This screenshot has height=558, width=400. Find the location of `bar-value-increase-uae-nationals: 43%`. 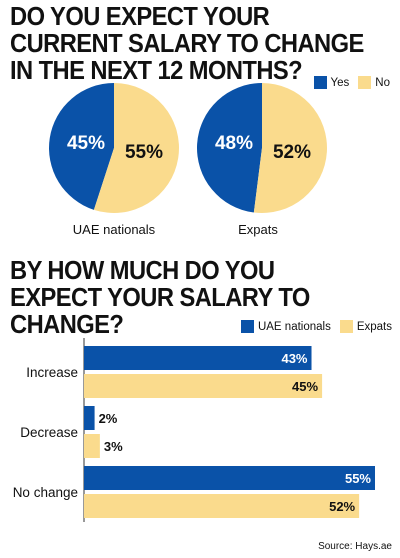

bar-value-increase-uae-nationals: 43% is located at coordinates (294, 358).